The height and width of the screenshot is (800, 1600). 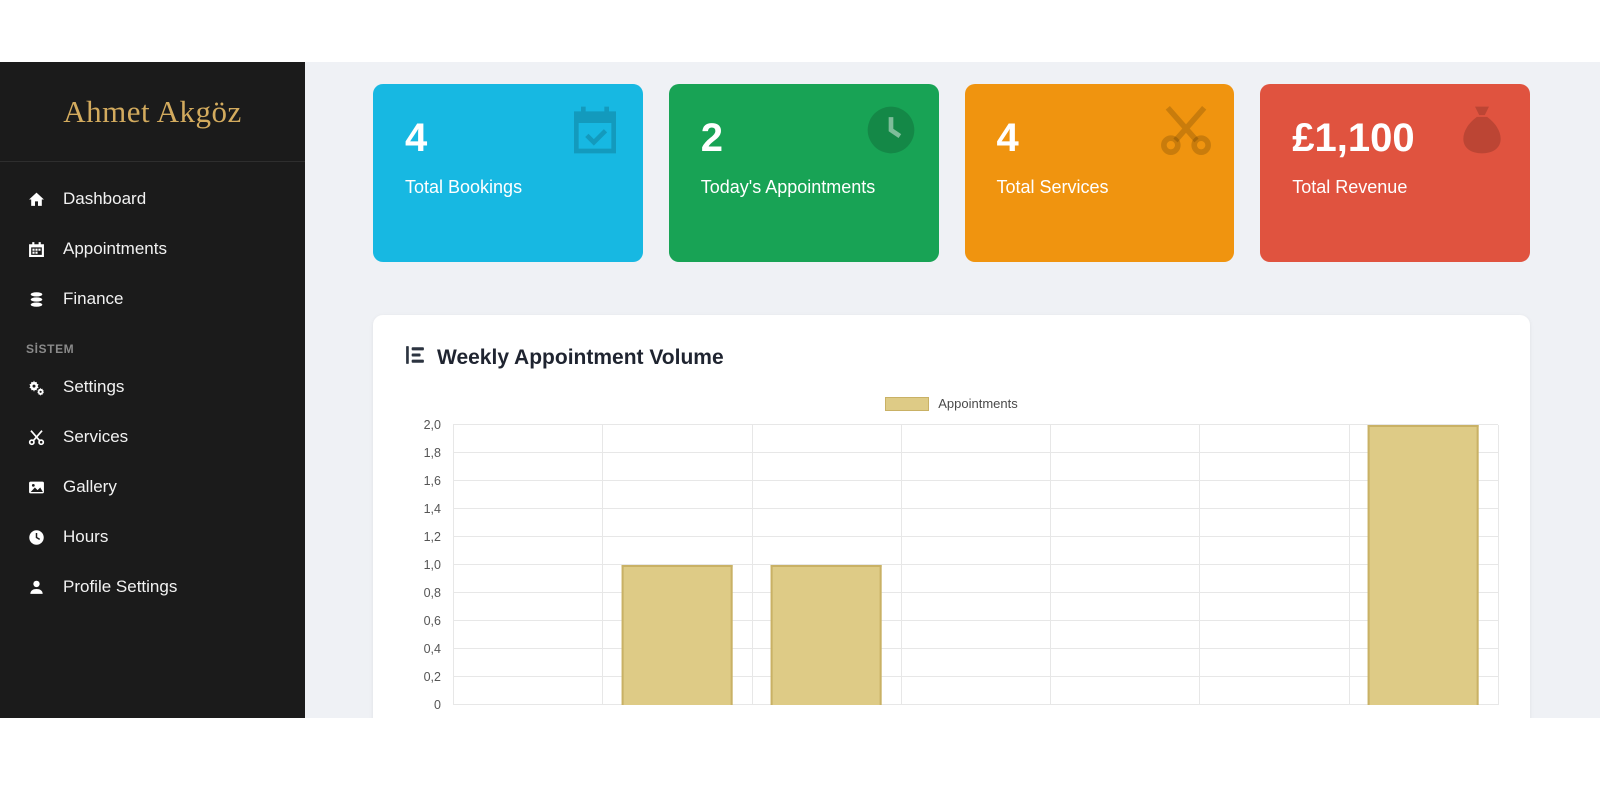 I want to click on chart-title: Weekly Appointment Volume, so click(x=580, y=357).